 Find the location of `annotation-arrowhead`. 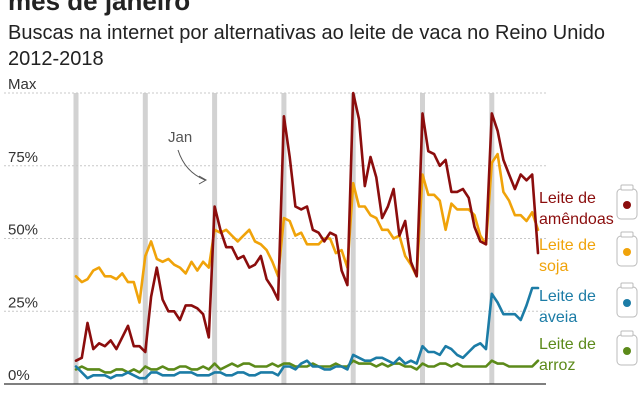

annotation-arrowhead is located at coordinates (203, 180).